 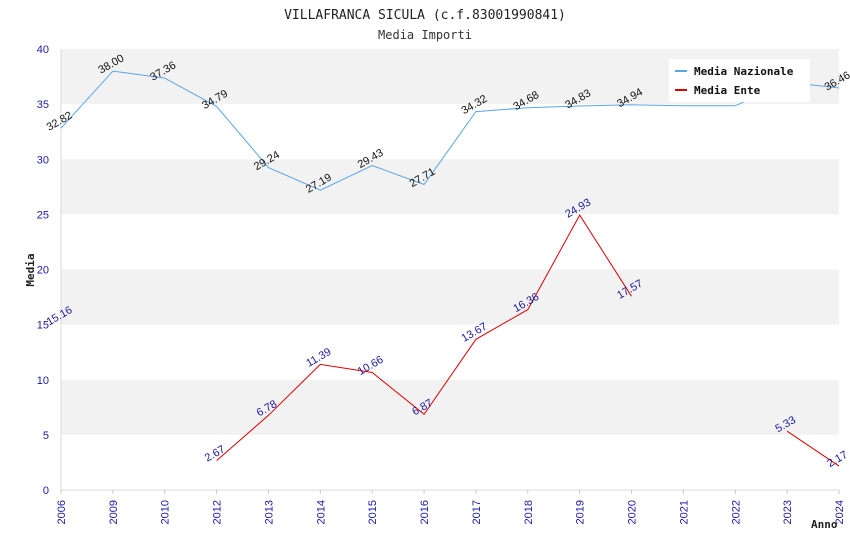 What do you see at coordinates (788, 512) in the screenshot?
I see `x-tick-label: 2023` at bounding box center [788, 512].